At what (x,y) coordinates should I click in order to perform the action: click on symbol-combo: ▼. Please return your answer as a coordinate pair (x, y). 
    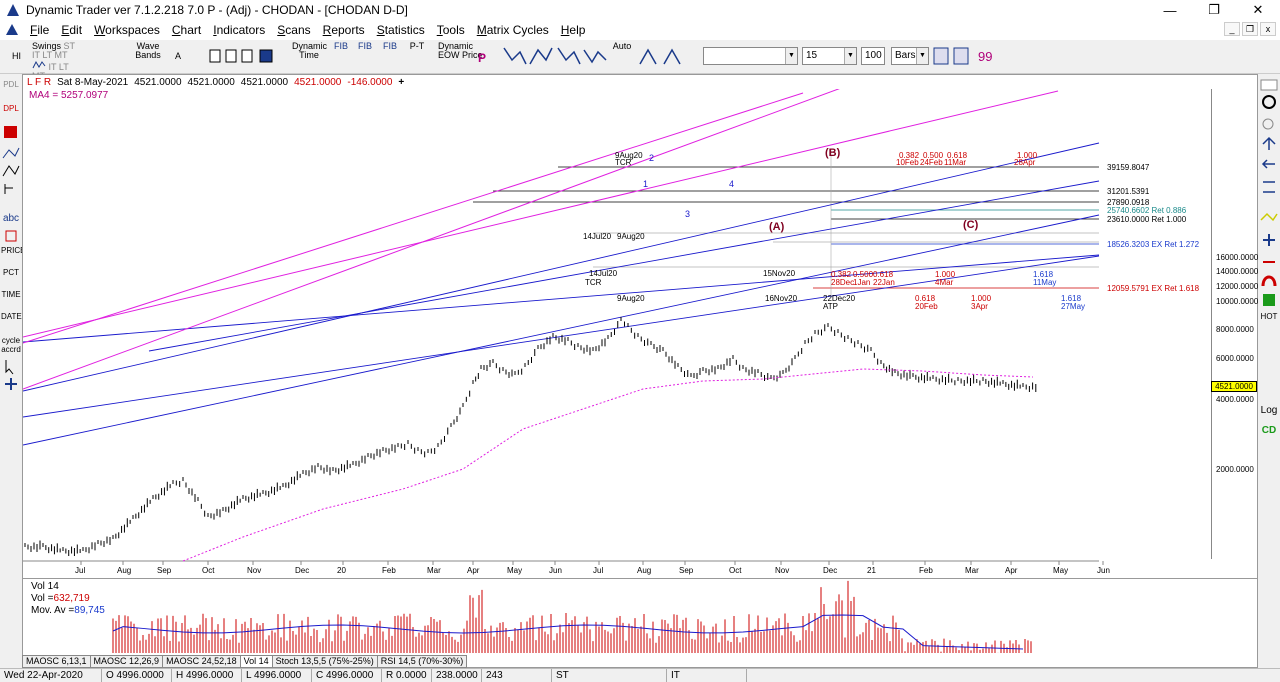
    Looking at the image, I should click on (750, 56).